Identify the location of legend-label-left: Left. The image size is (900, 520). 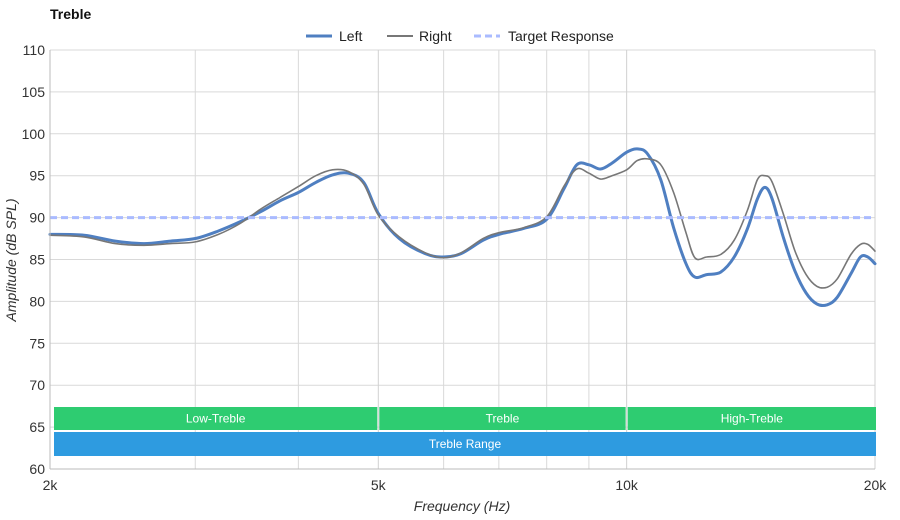
(350, 36).